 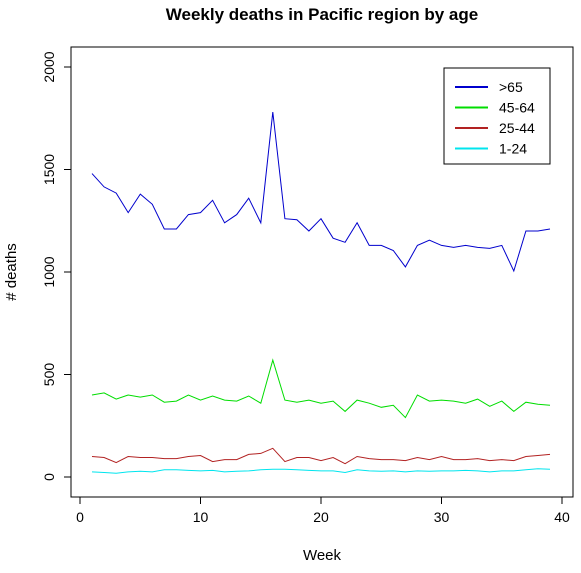 I want to click on x-tick-label-10: 10, so click(x=201, y=517).